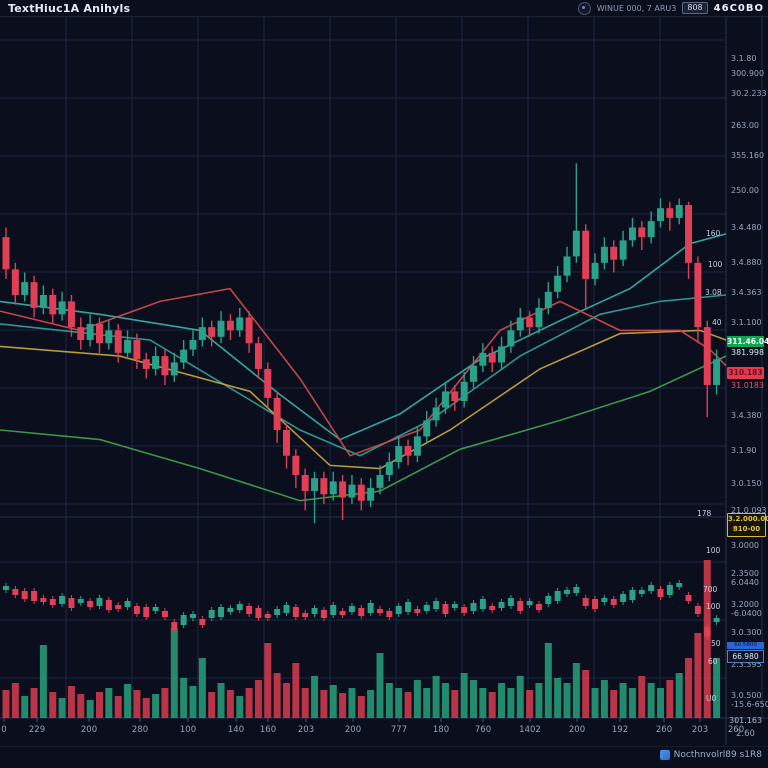 The width and height of the screenshot is (768, 768). I want to click on price-axis-label: 3.1.100, so click(746, 322).